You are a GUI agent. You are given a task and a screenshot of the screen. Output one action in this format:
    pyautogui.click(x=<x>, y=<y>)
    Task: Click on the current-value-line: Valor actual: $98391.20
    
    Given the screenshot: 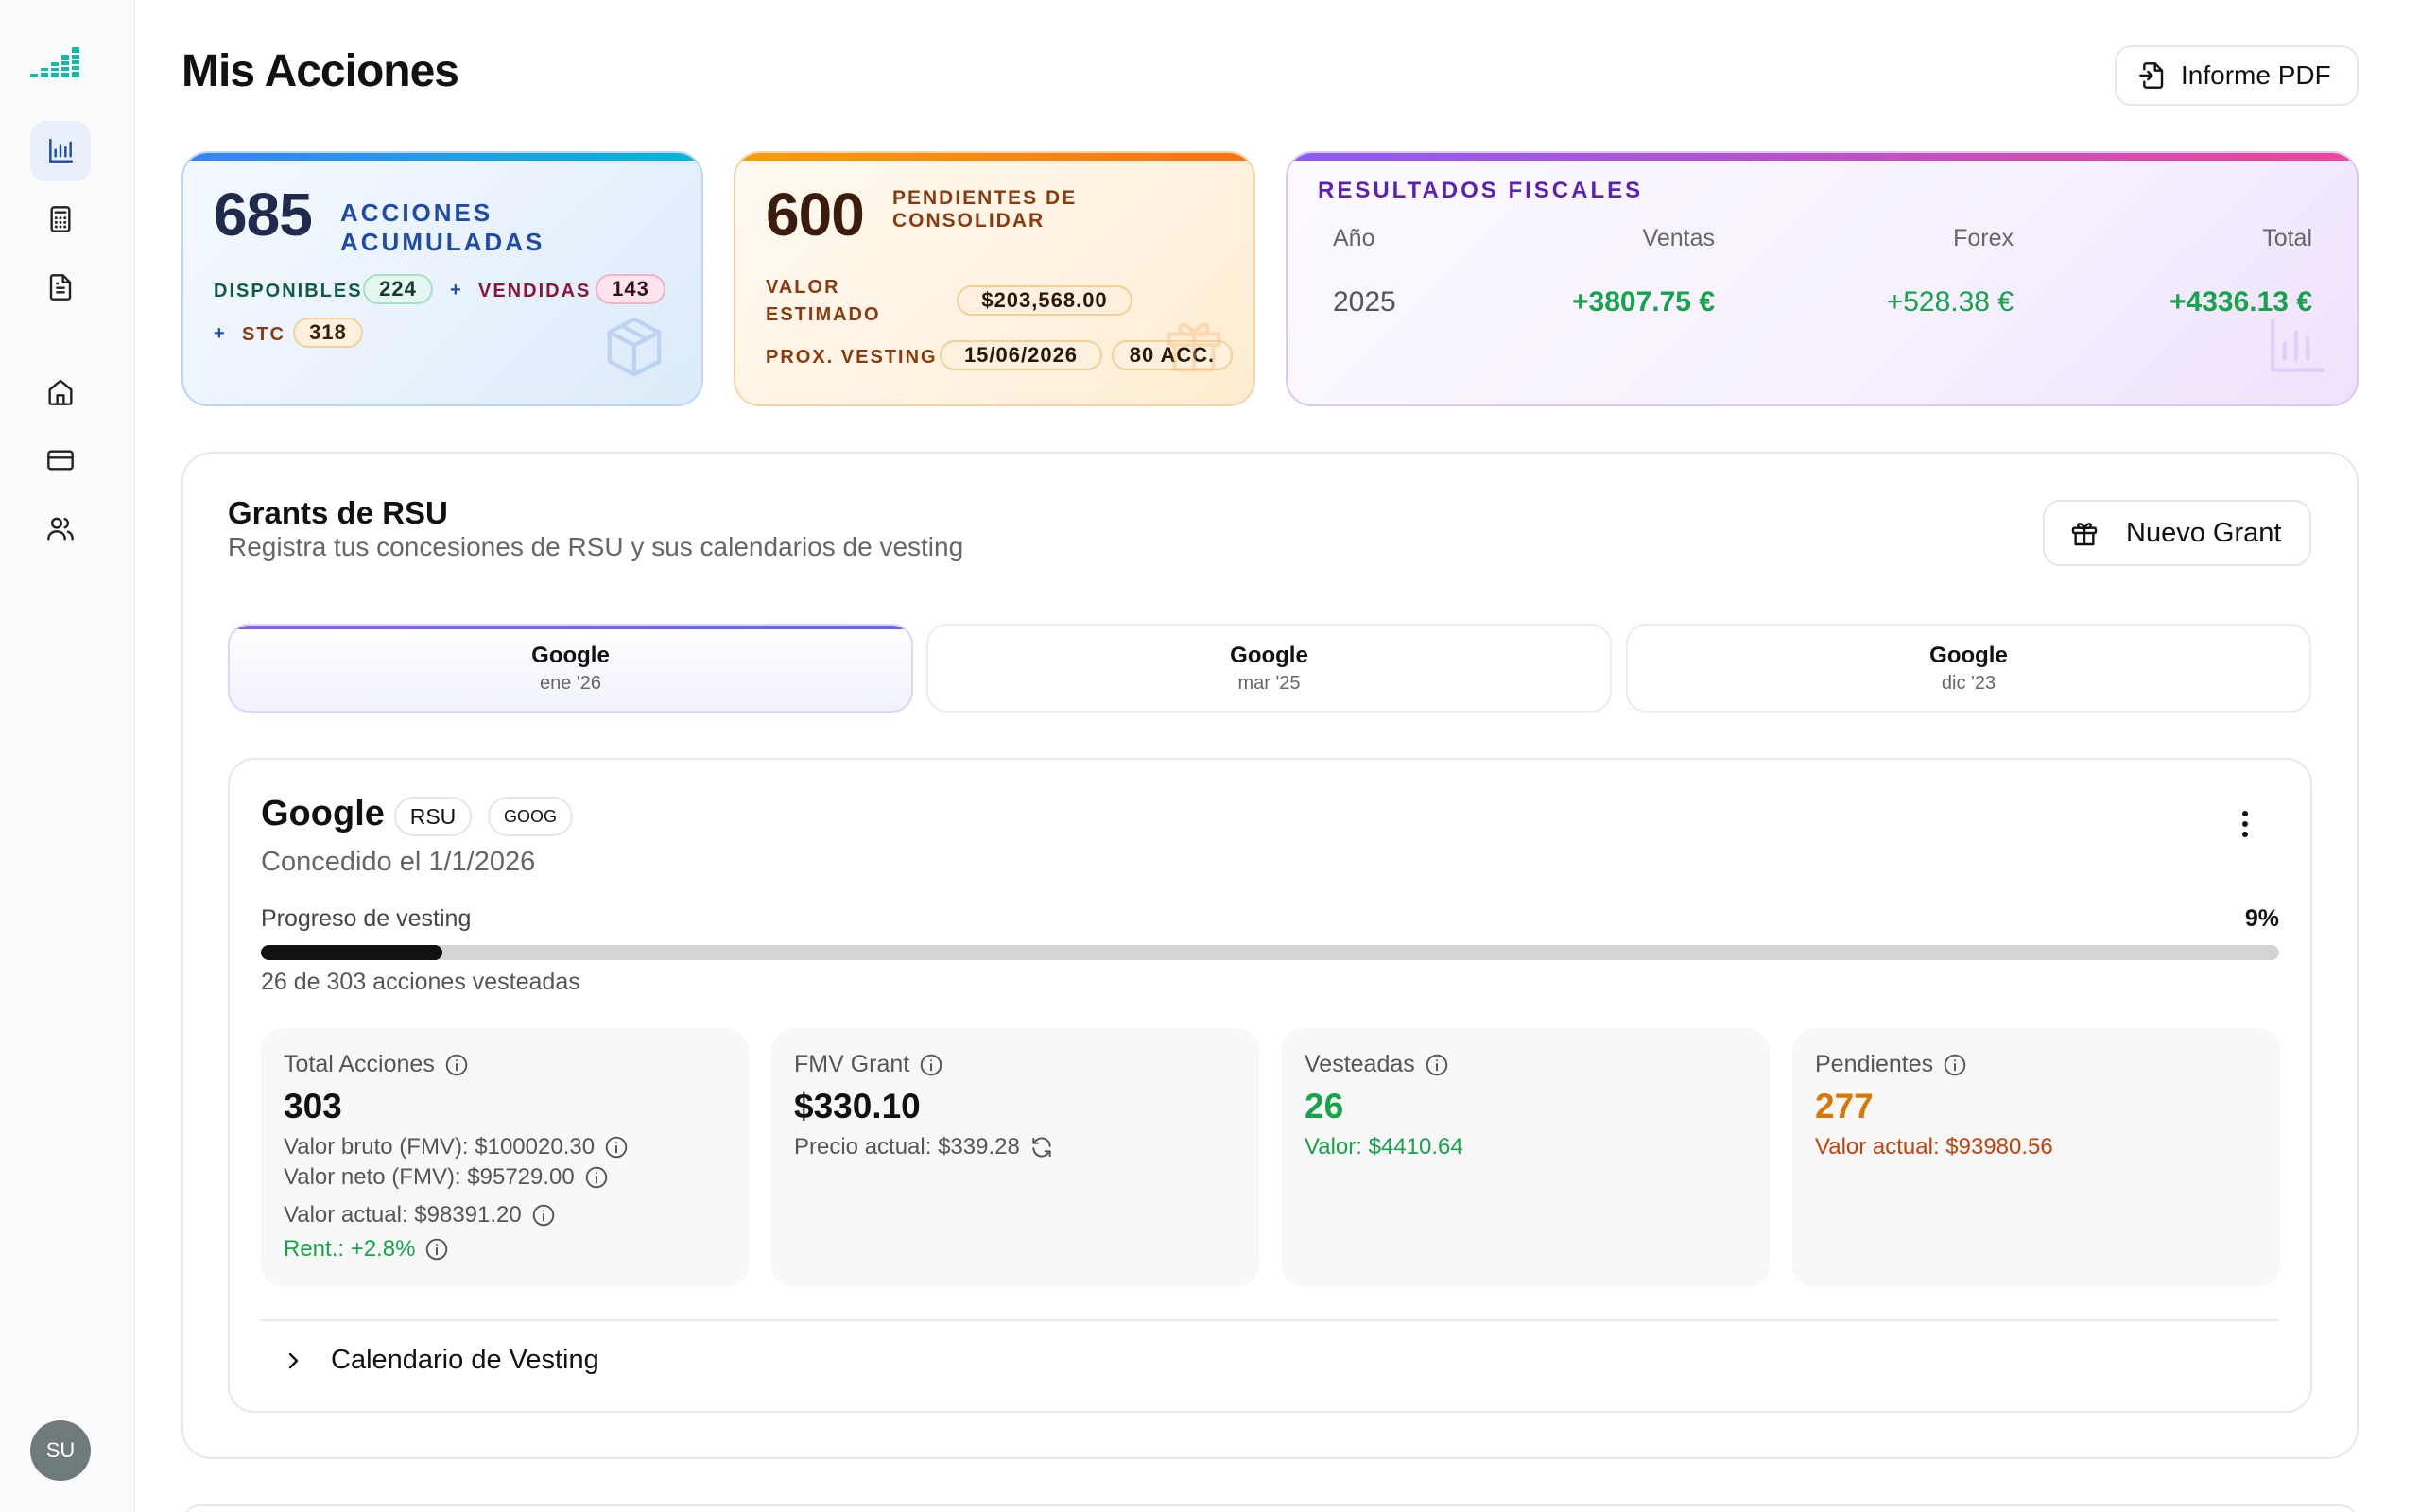 What is the action you would take?
    pyautogui.click(x=420, y=1215)
    